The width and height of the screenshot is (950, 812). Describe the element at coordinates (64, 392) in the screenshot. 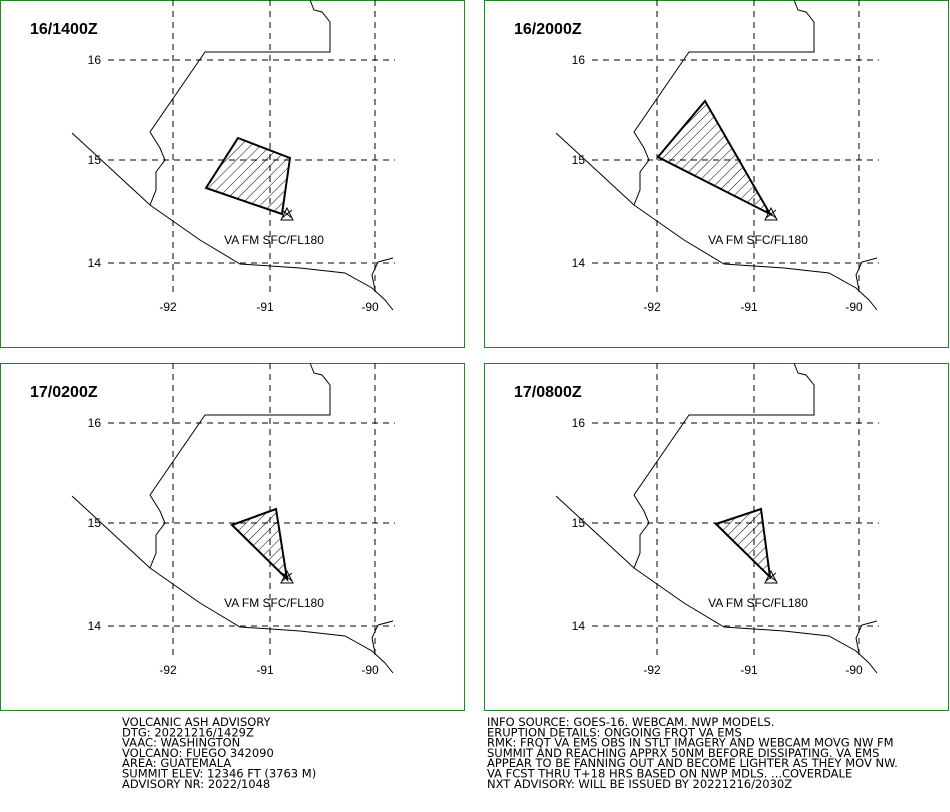

I see `valid-time: 17/0200Z` at that location.